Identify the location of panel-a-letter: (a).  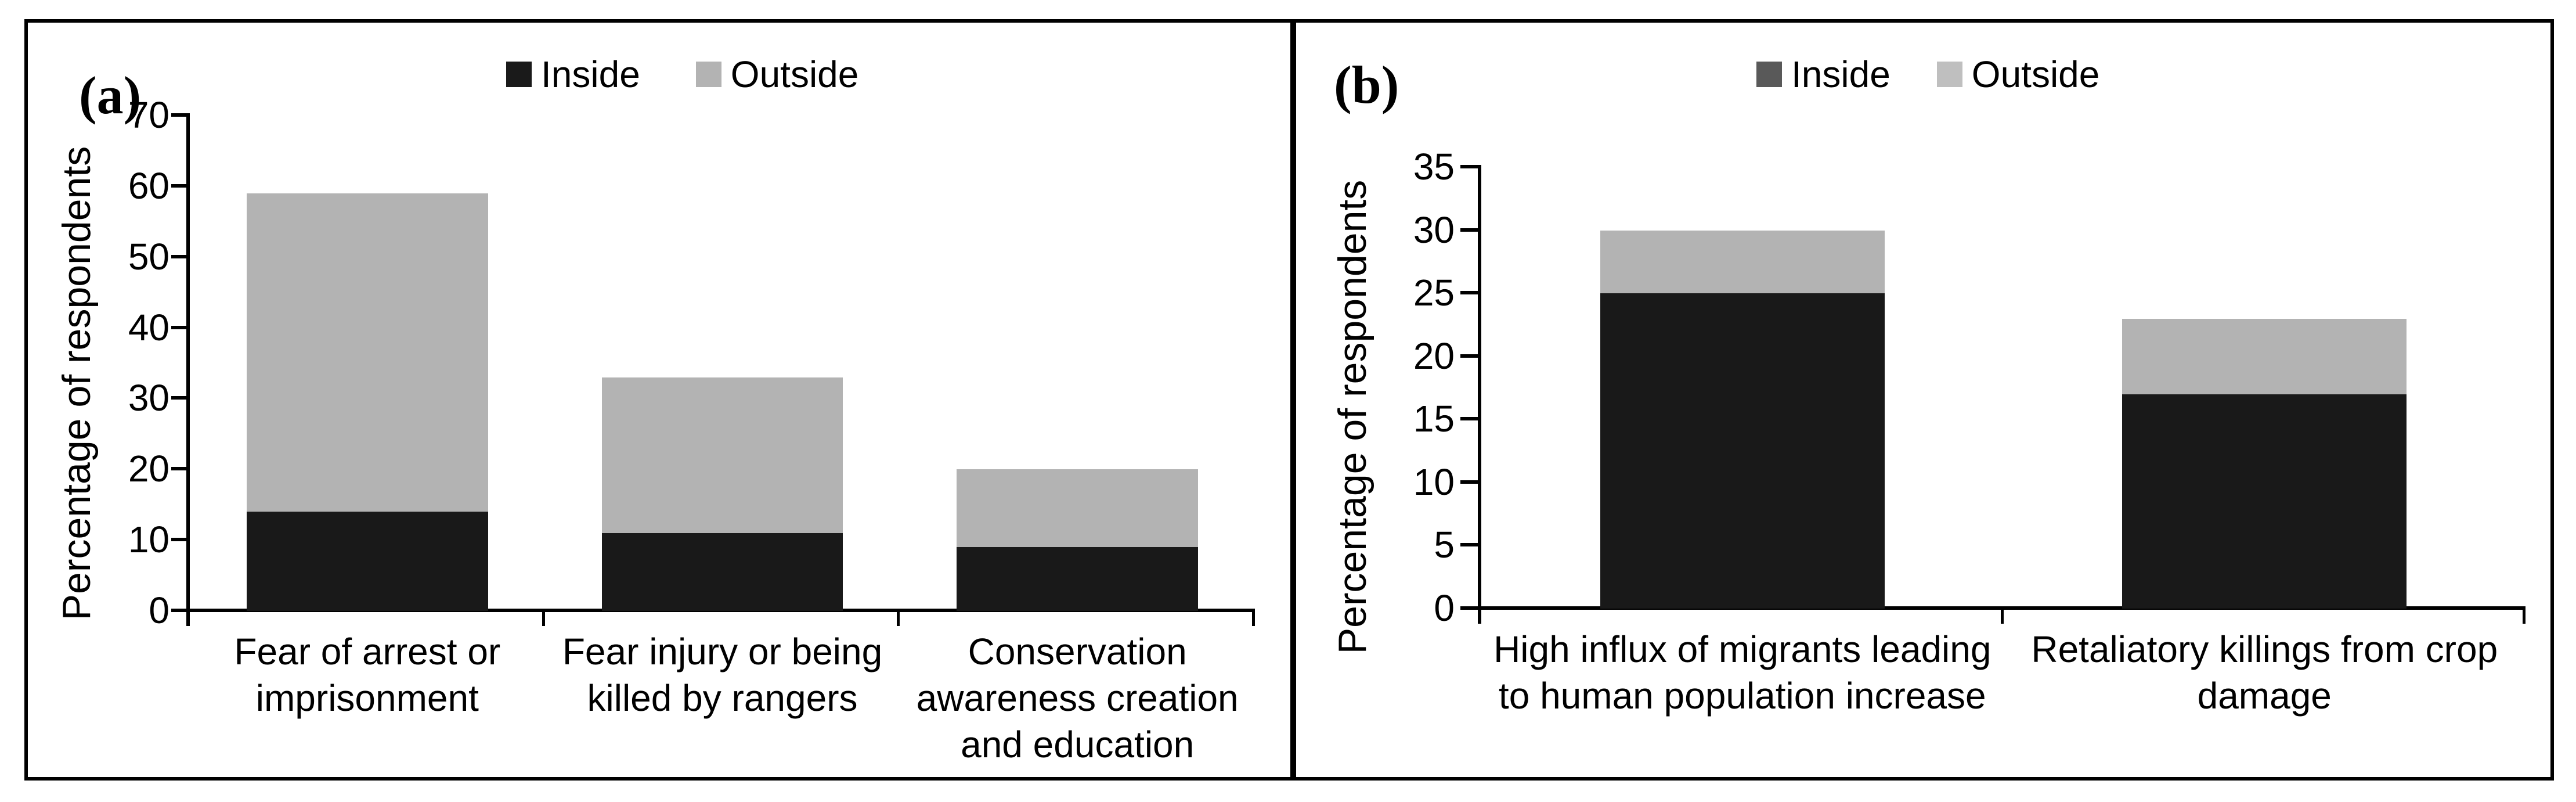
(111, 95).